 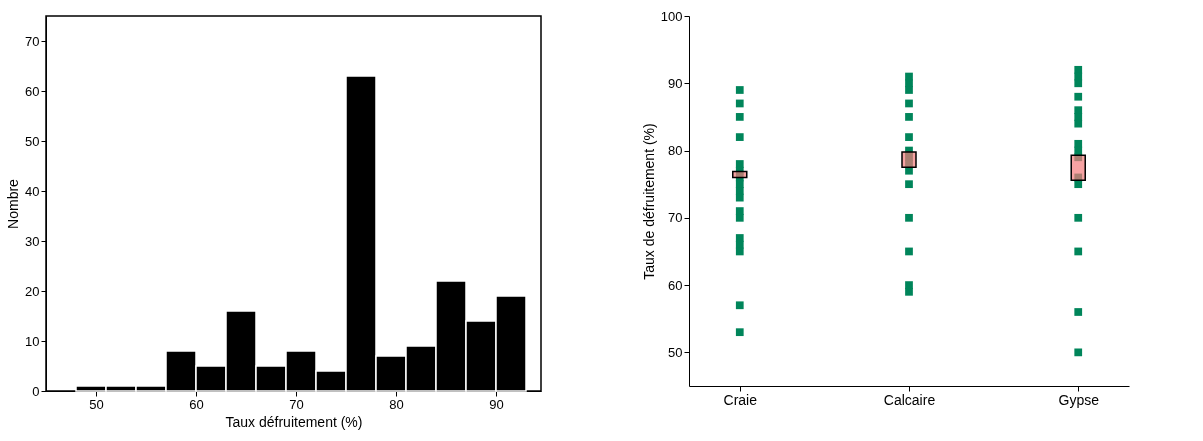 What do you see at coordinates (671, 16) in the screenshot?
I see `y-tick-label: 100` at bounding box center [671, 16].